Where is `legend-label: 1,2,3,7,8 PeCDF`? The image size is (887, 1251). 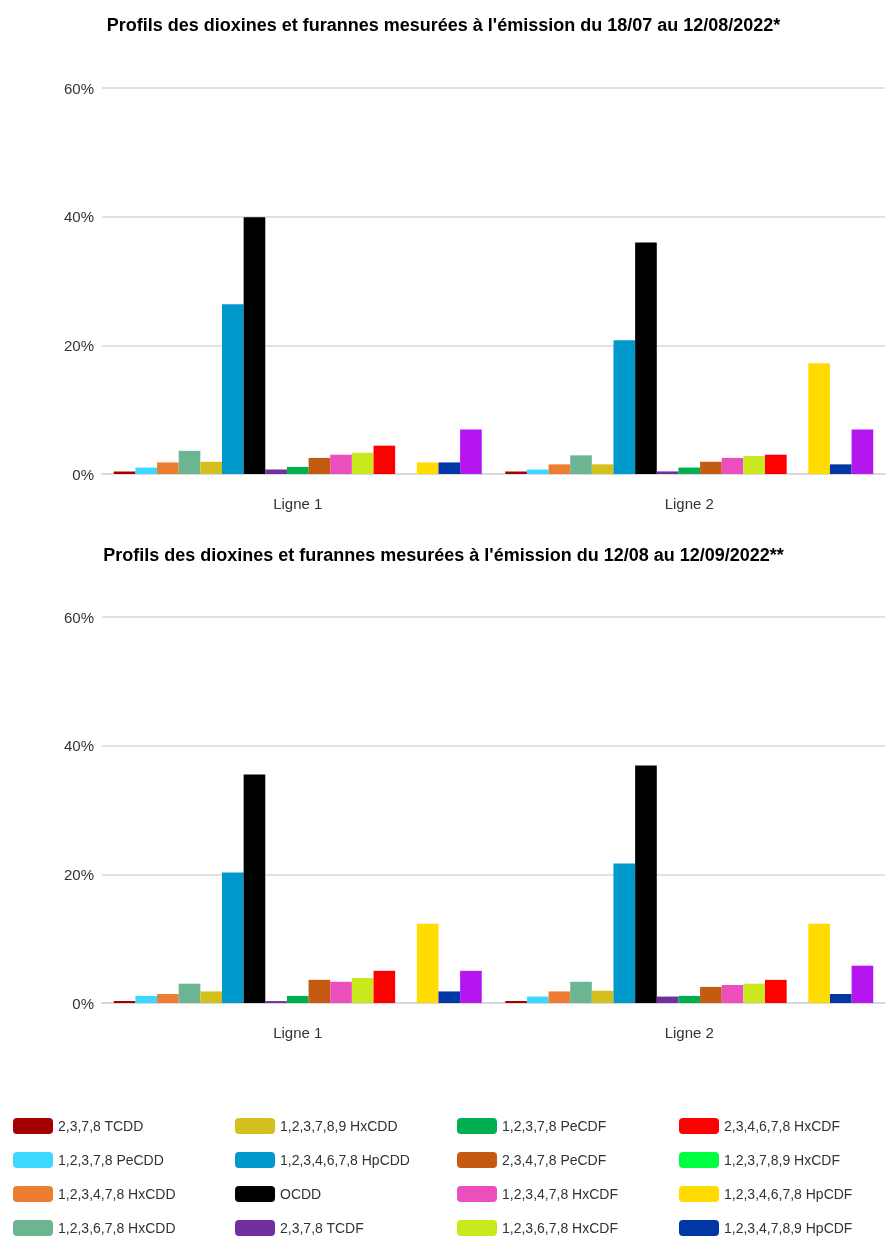 legend-label: 1,2,3,7,8 PeCDF is located at coordinates (554, 1126).